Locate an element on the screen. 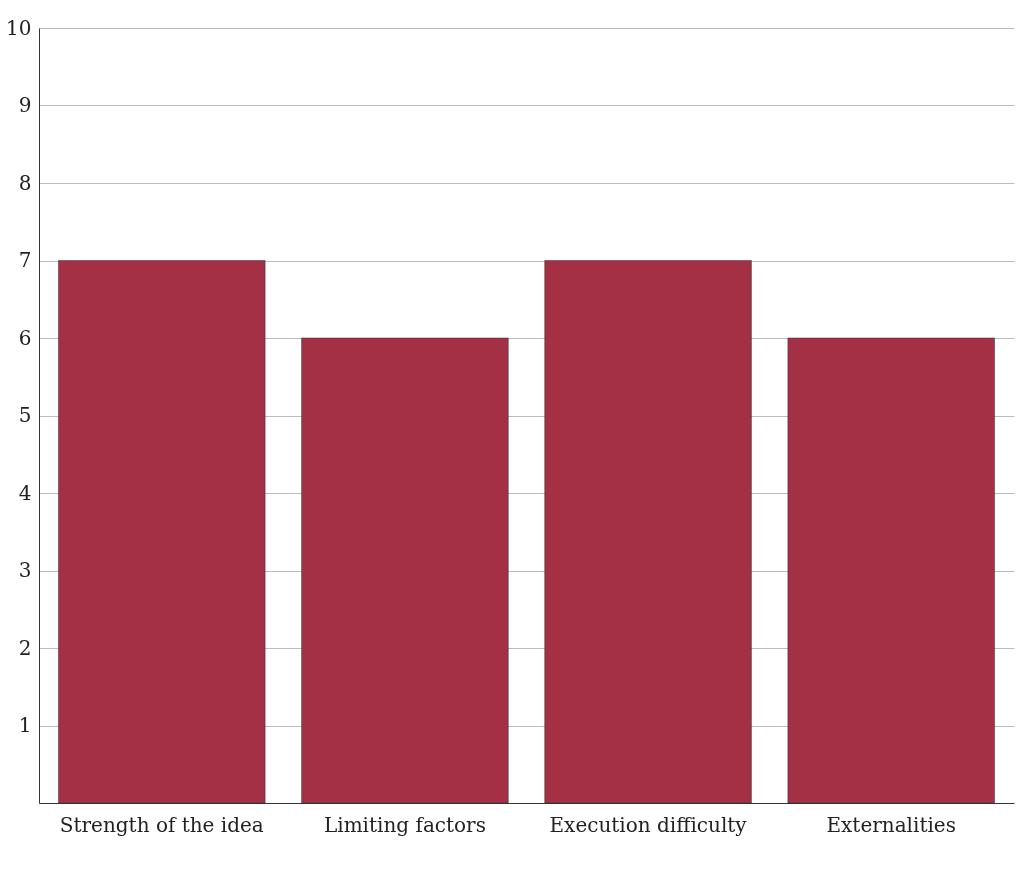 This screenshot has width=1029, height=869. y-tick-label: 10 is located at coordinates (19, 27).